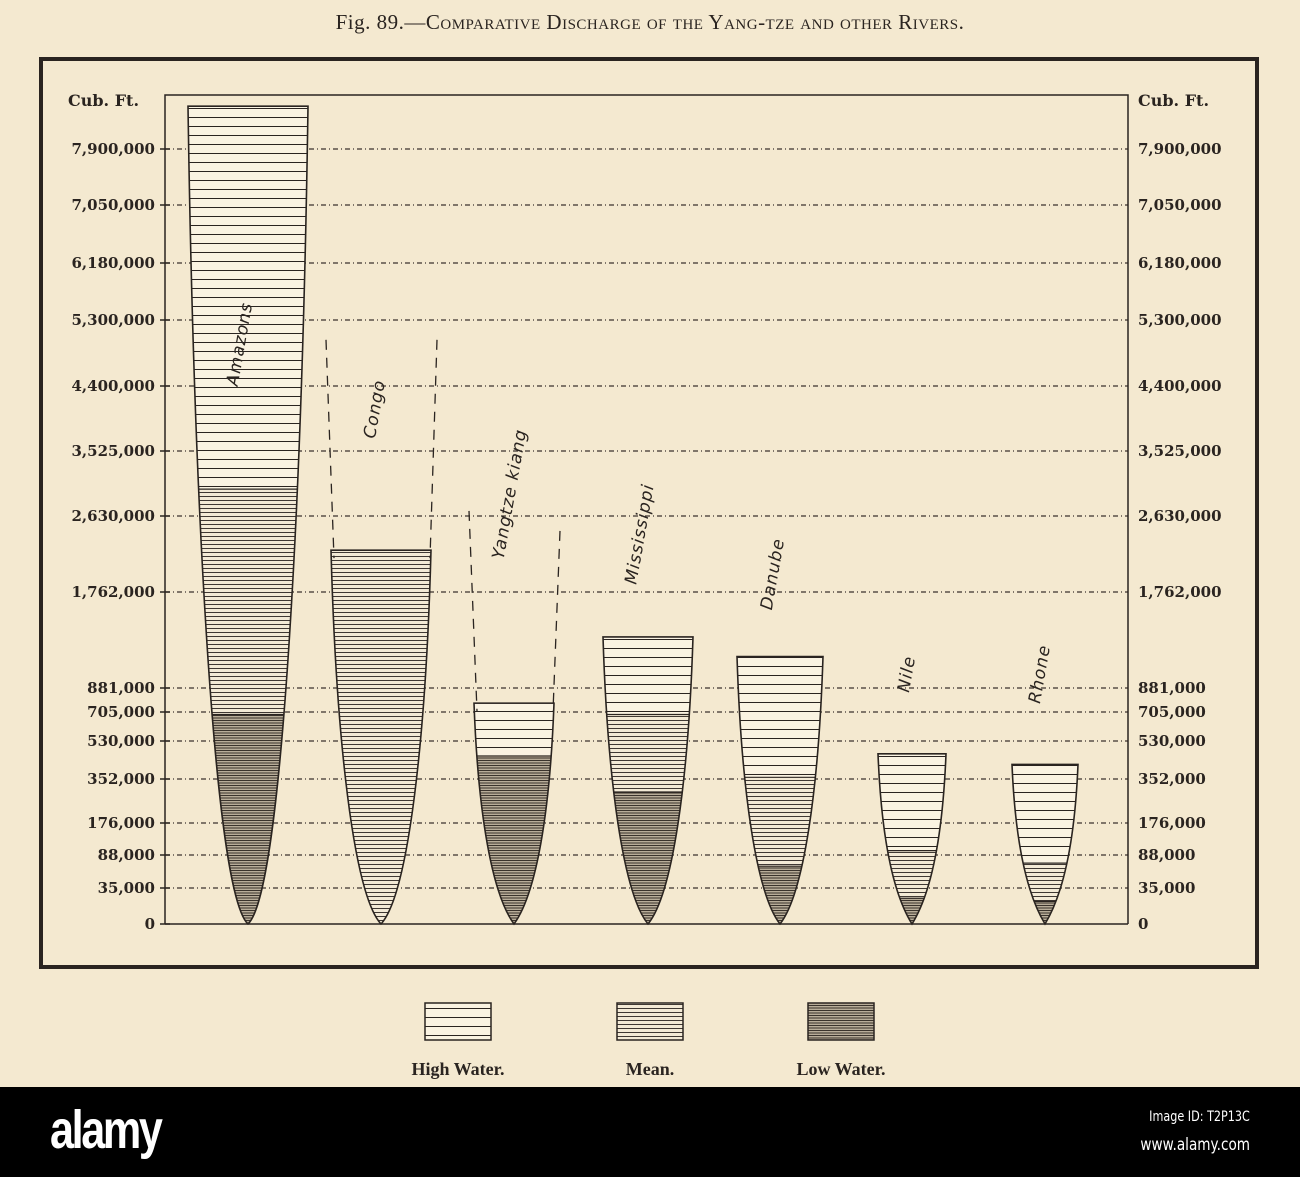 The height and width of the screenshot is (1177, 1300). Describe the element at coordinates (1180, 386) in the screenshot. I see `y-tick-label-right: 4,400,000` at that location.